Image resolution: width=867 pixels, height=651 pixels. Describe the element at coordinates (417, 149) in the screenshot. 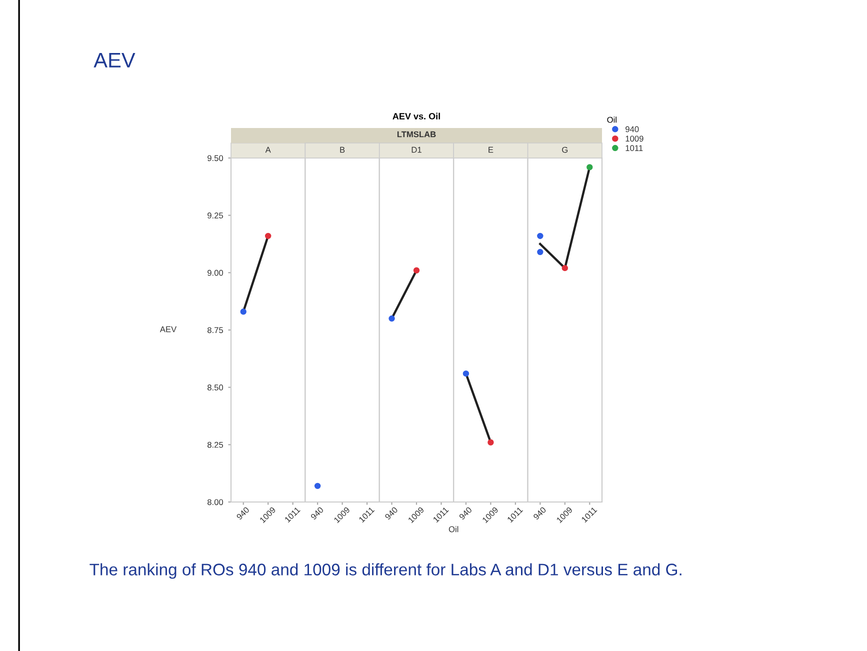

I see `chart-title: D1` at that location.